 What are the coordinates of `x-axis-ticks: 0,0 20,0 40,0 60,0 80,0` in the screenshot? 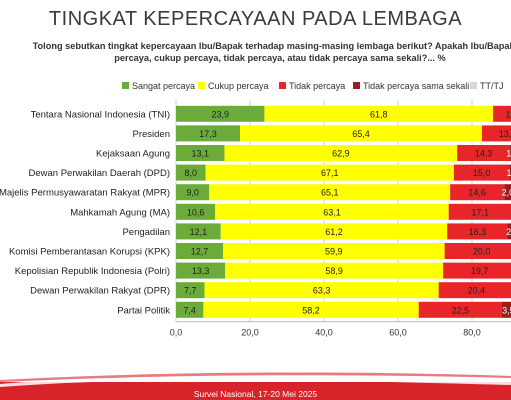 It's located at (325, 333).